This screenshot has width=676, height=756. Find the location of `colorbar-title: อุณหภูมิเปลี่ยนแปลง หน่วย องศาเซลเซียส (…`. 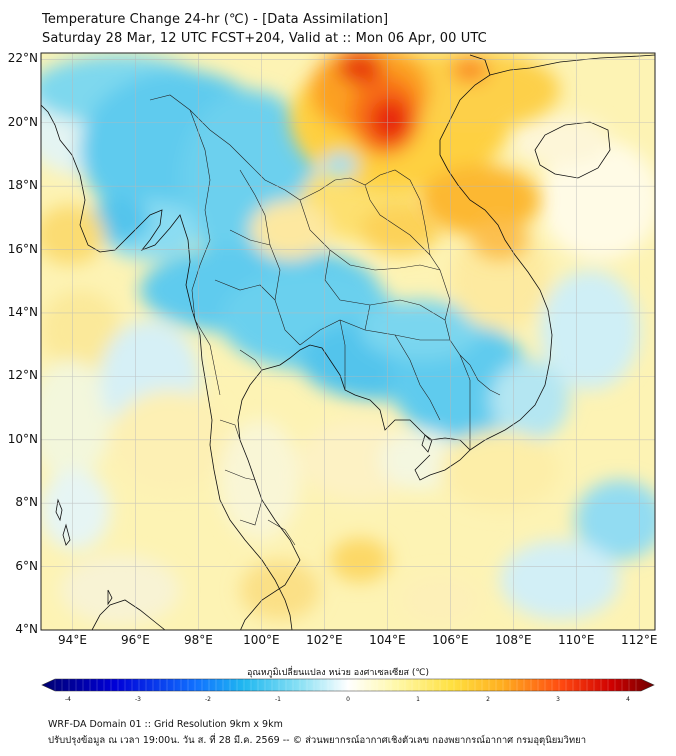

colorbar-title: อุณหภูมิเปลี่ยนแปลง หน่วย องศาเซลเซียส (… is located at coordinates (338, 673).